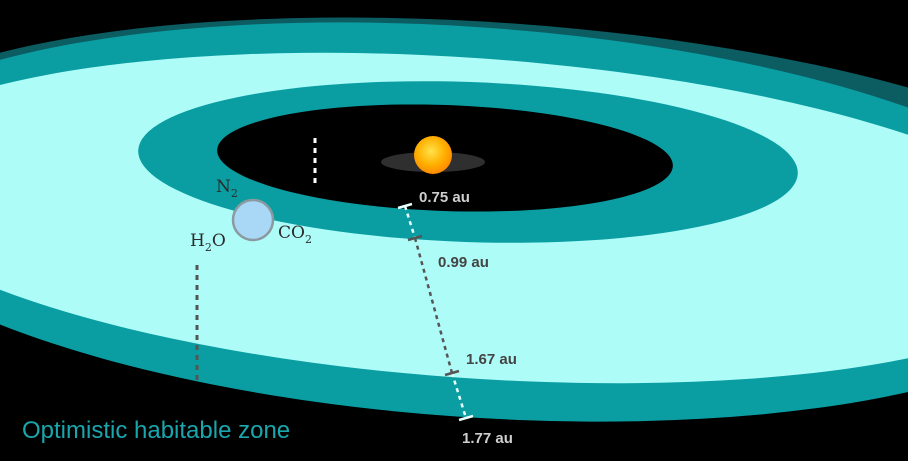  What do you see at coordinates (444, 197) in the screenshot?
I see `distance-label-0-75: 0.75 au` at bounding box center [444, 197].